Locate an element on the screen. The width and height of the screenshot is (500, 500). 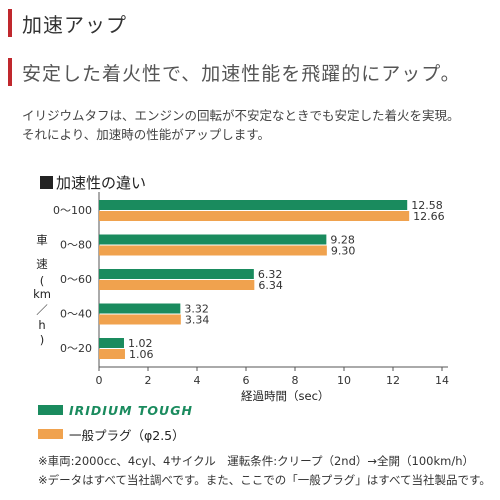
description-line-1: イリジウムタフは、エンジンの回転が不安定なときでも安定した着火を実現。 is located at coordinates (241, 115).